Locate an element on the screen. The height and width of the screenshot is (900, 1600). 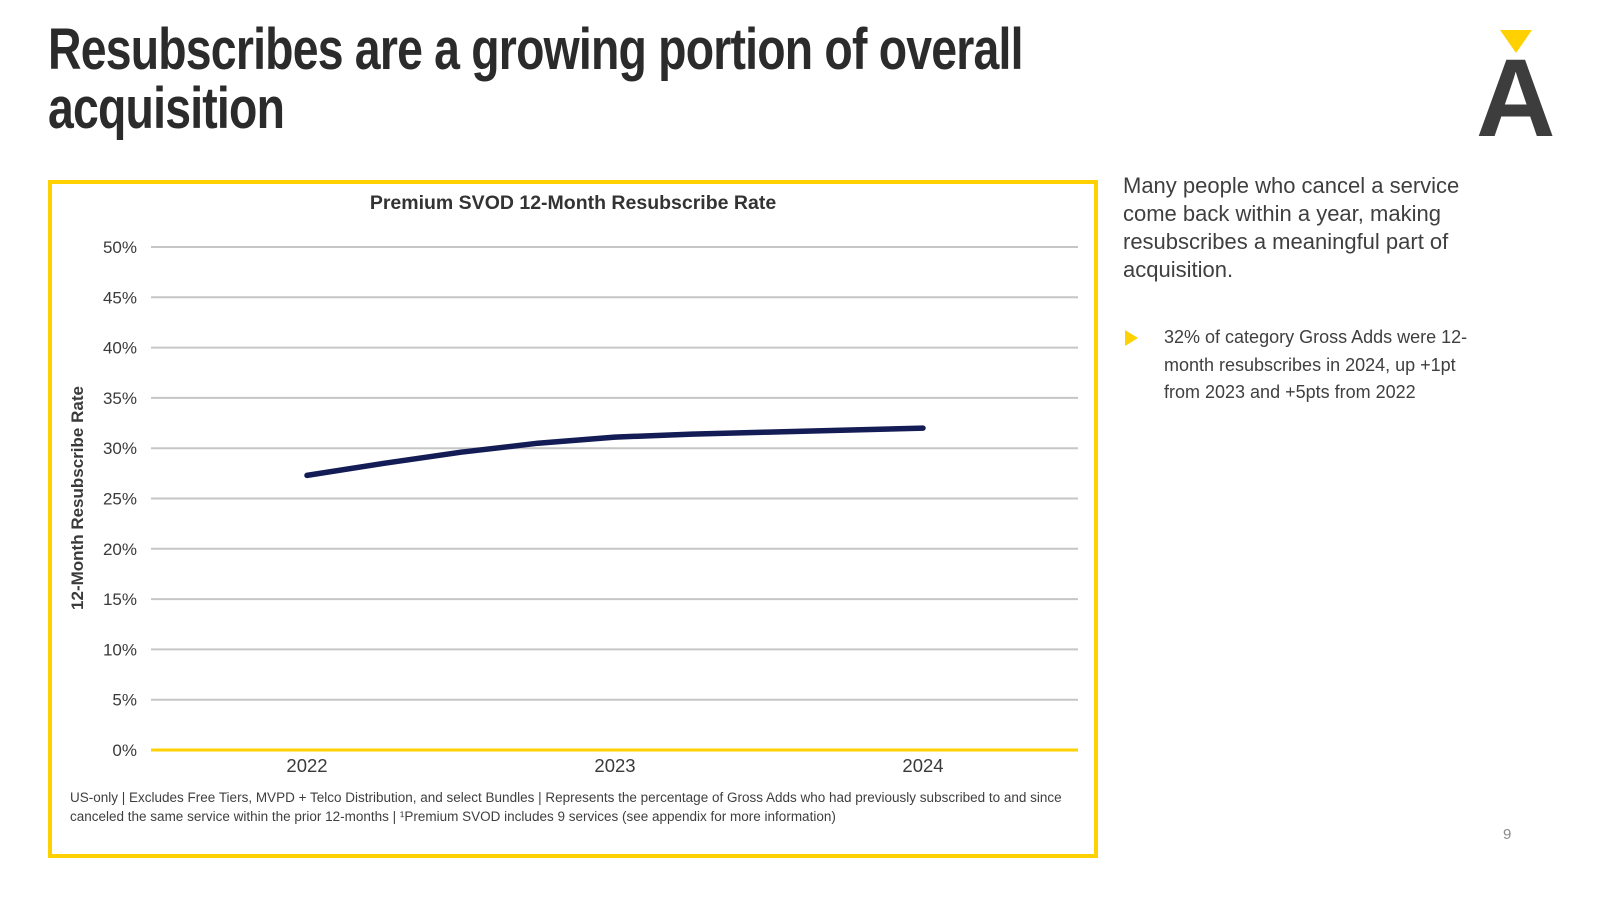
x-tick-label: 2022 is located at coordinates (306, 765).